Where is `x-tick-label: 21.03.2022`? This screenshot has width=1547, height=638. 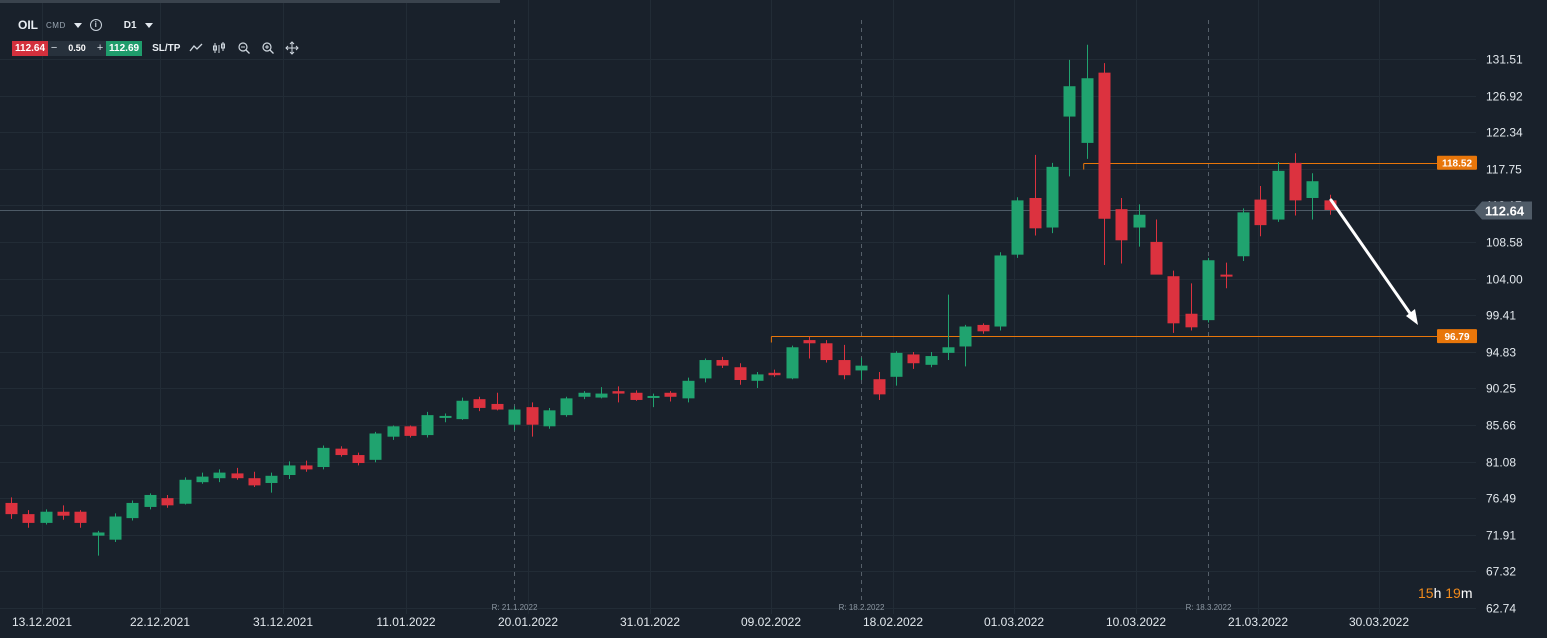
x-tick-label: 21.03.2022 is located at coordinates (1258, 622).